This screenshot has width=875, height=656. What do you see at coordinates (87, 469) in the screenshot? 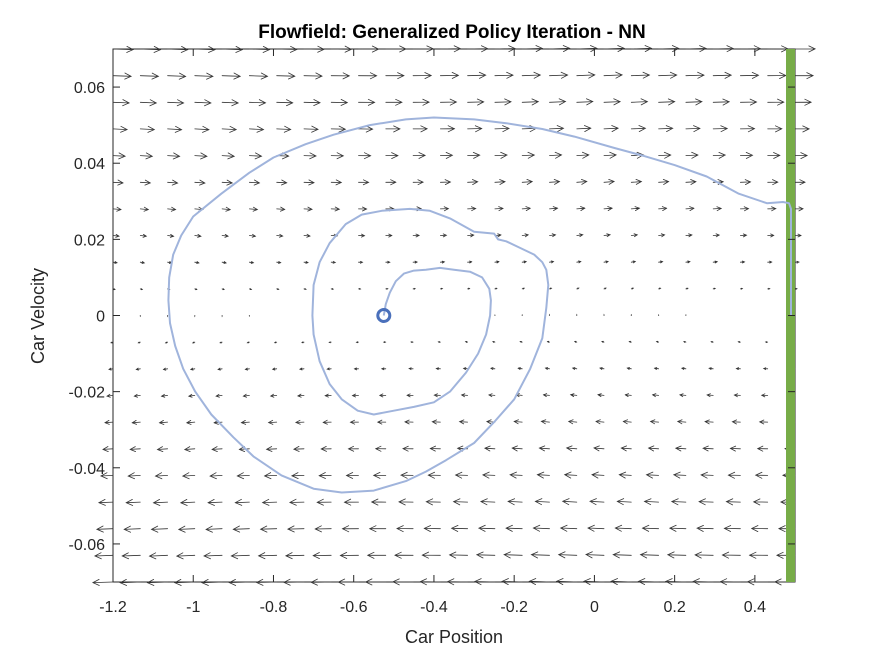
I see `y-tick-label: -0.04` at bounding box center [87, 469].